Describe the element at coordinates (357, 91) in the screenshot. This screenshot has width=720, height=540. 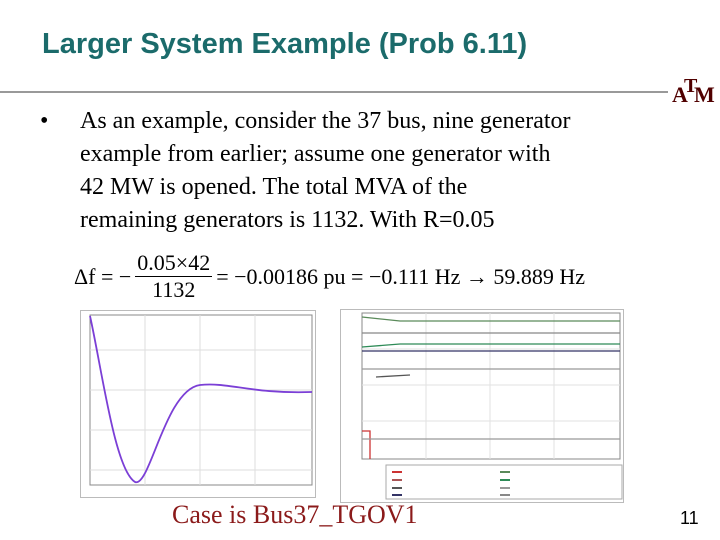
I see `header-decor: A T M` at that location.